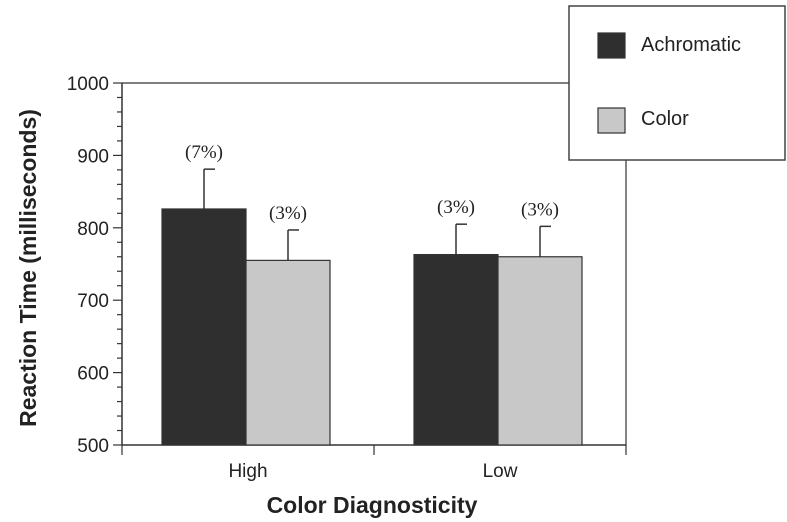 The height and width of the screenshot is (522, 787). Describe the element at coordinates (456, 349) in the screenshot. I see `bar-achromatic-low` at that location.